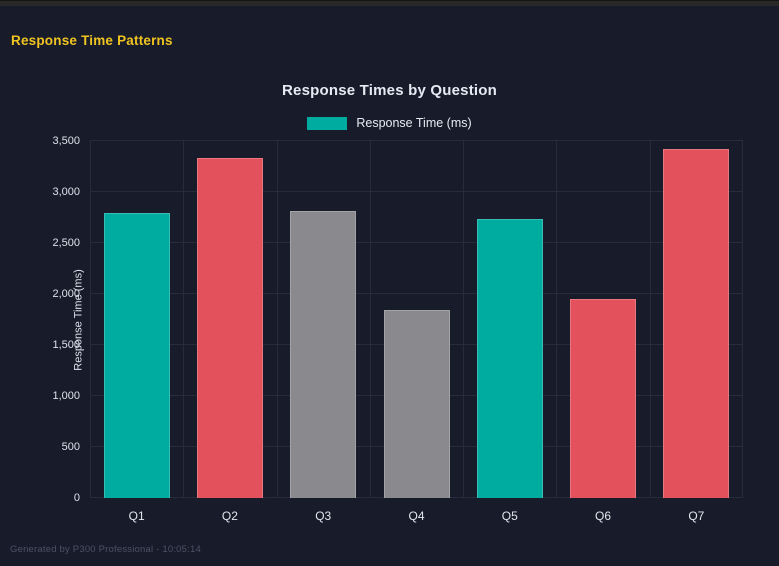 The height and width of the screenshot is (566, 779). I want to click on y-tick-label: 3,000, so click(66, 192).